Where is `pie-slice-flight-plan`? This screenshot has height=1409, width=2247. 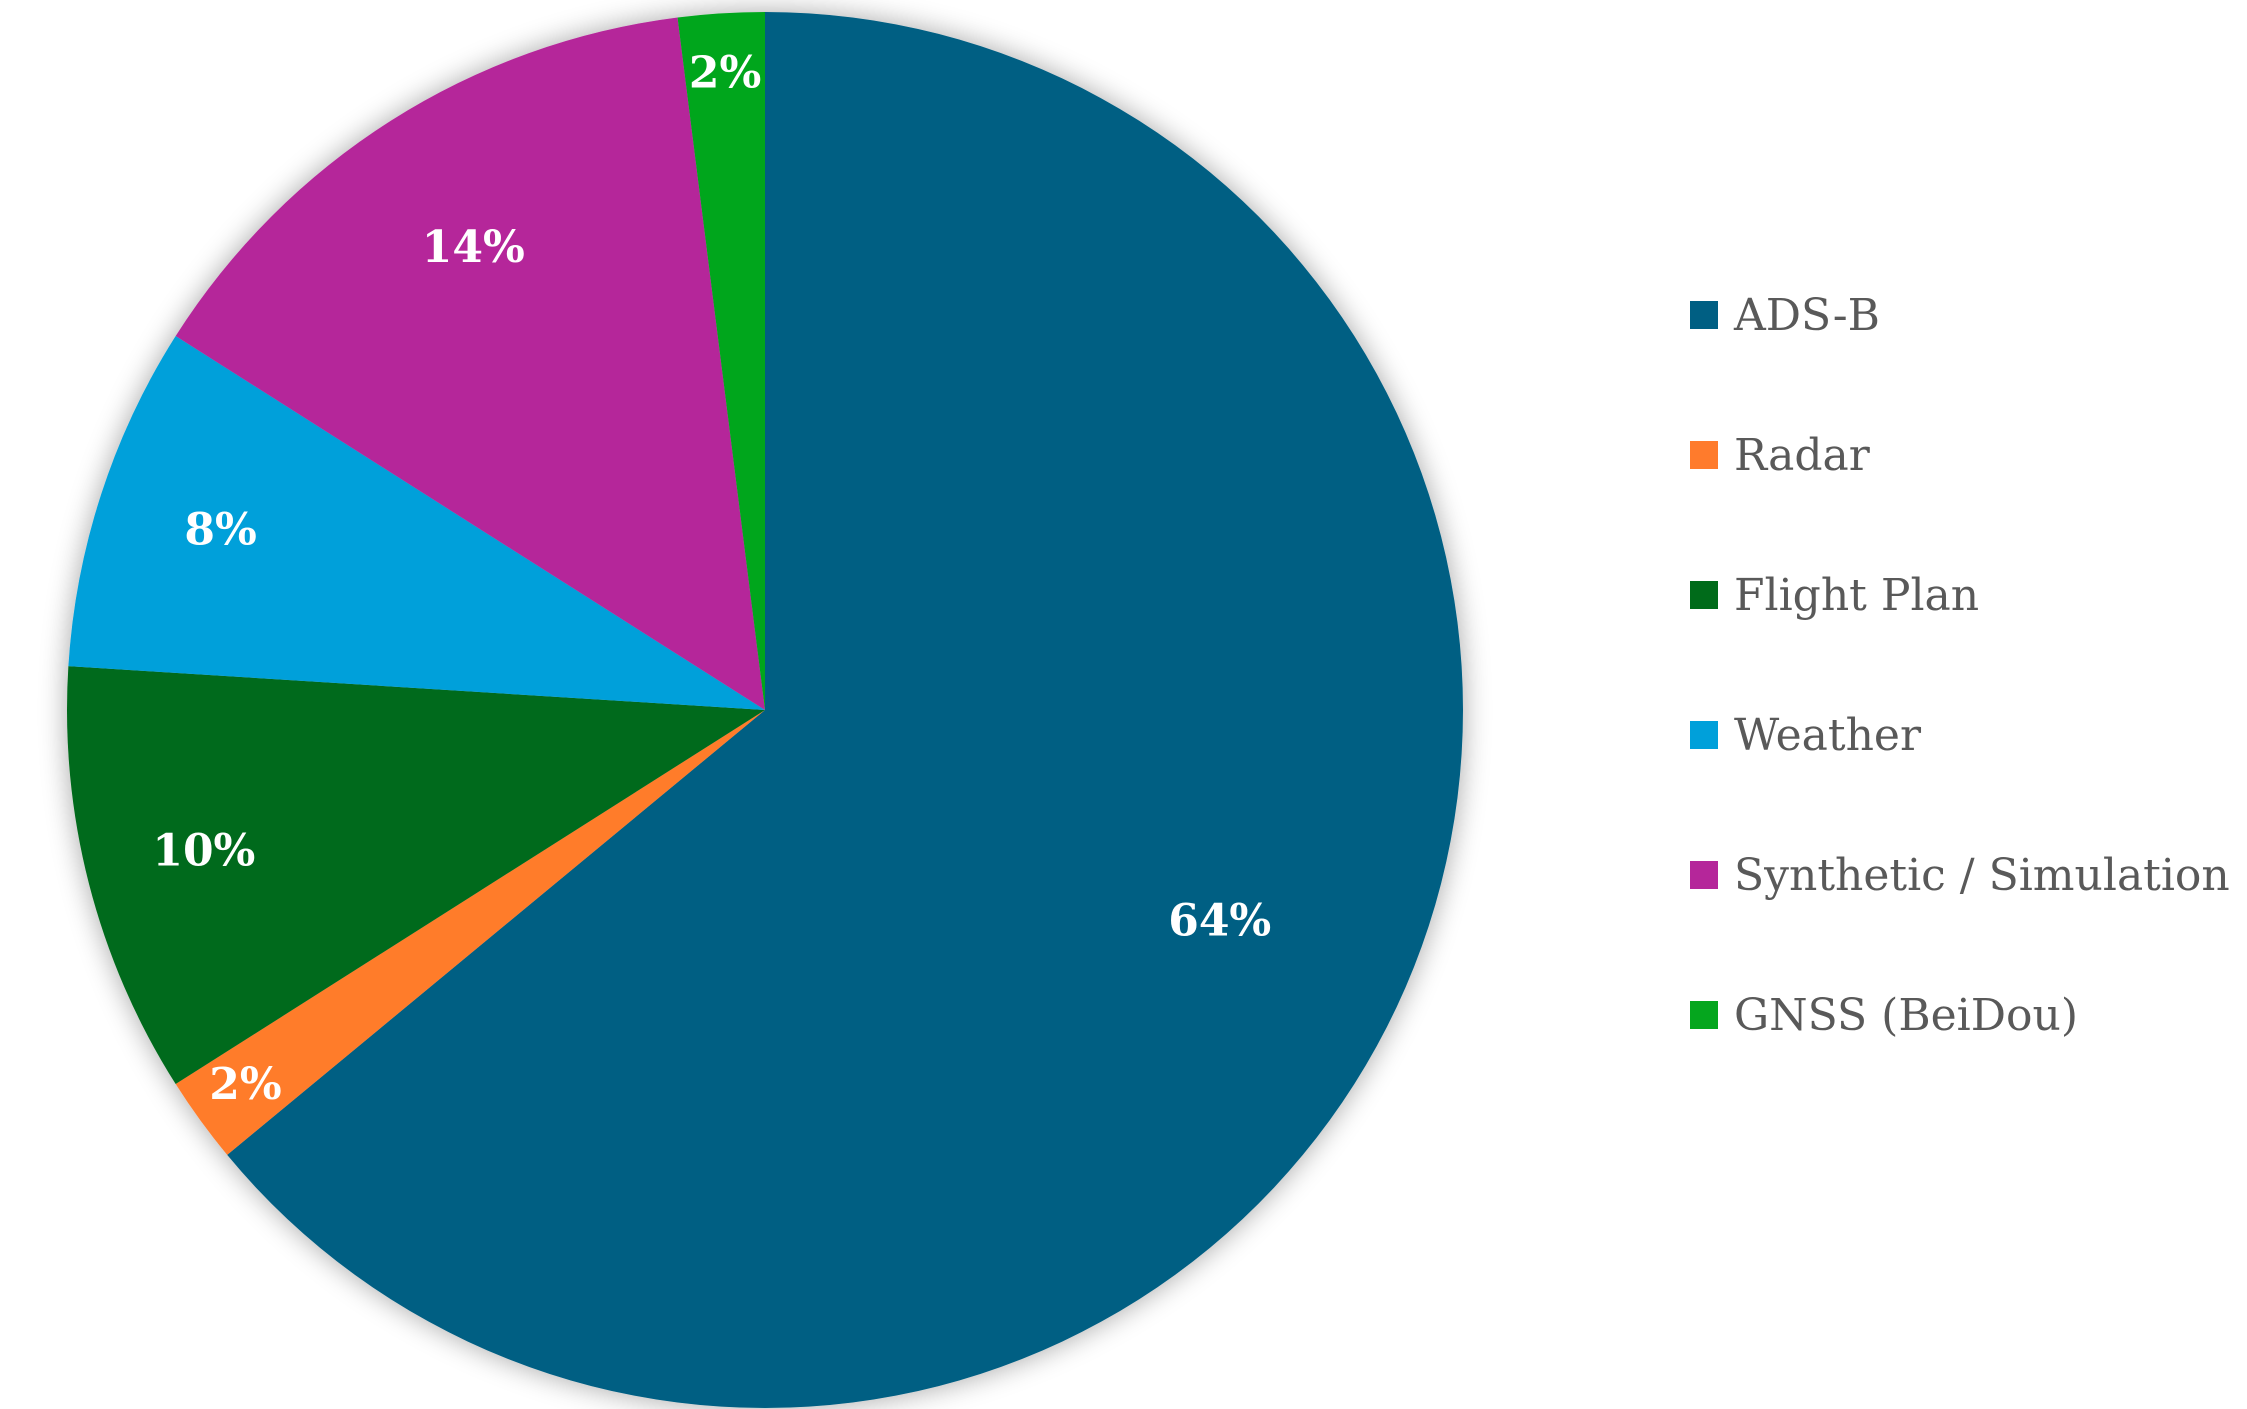 pie-slice-flight-plan is located at coordinates (416, 875).